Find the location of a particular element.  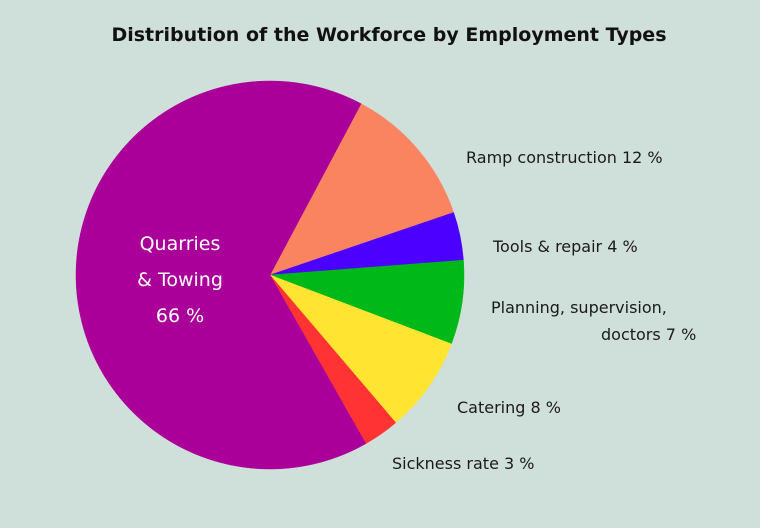

slice-label-planning-supervision: Planning, supervision, doctors 7 % is located at coordinates (593, 321).